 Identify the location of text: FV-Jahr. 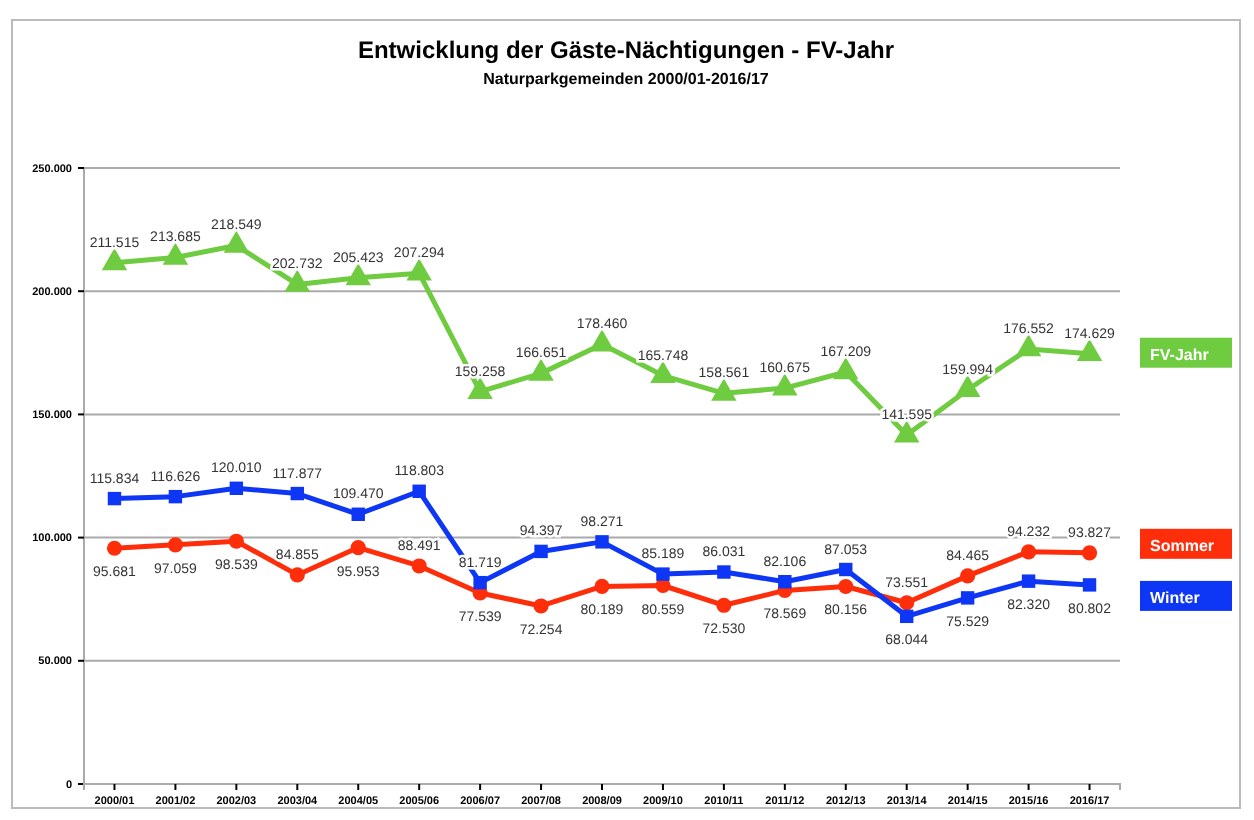
(1179, 354).